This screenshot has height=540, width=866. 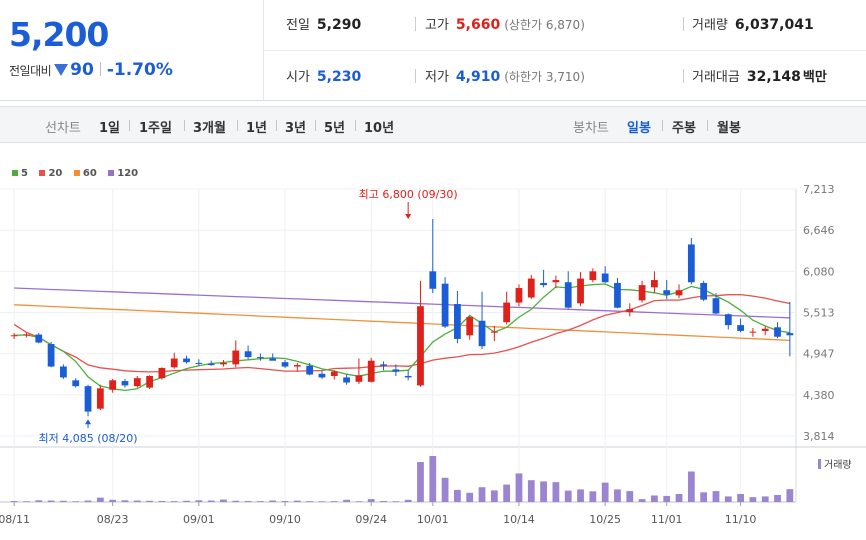 I want to click on turnover-label: 거래대금, so click(x=716, y=77).